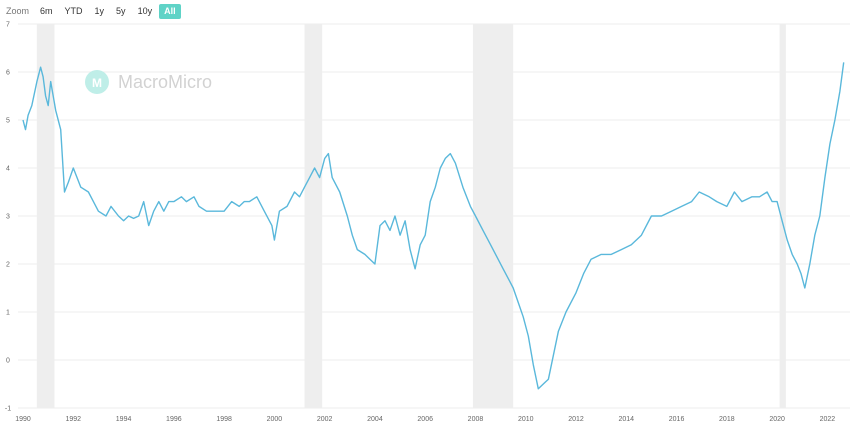 The image size is (856, 428). I want to click on zoom-1y-button: 1y, so click(99, 10).